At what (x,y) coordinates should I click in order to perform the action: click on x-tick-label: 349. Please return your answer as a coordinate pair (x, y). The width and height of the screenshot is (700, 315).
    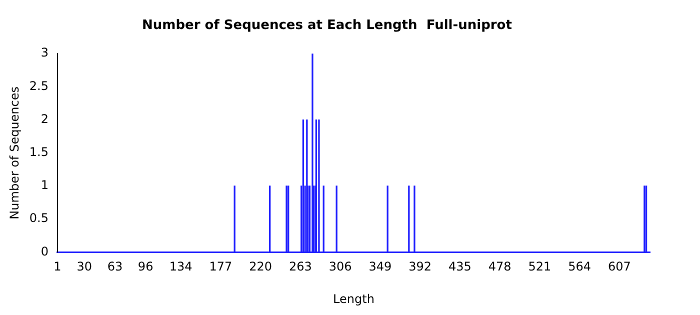
    Looking at the image, I should click on (380, 267).